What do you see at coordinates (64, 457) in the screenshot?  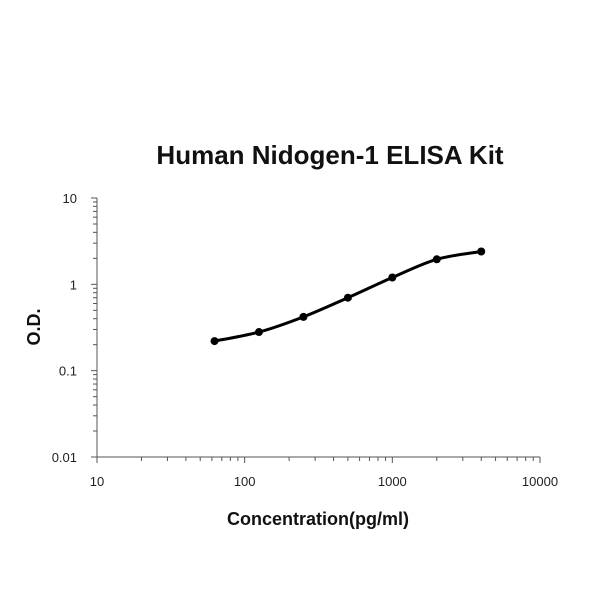 I see `y-tick-label: 0.01` at bounding box center [64, 457].